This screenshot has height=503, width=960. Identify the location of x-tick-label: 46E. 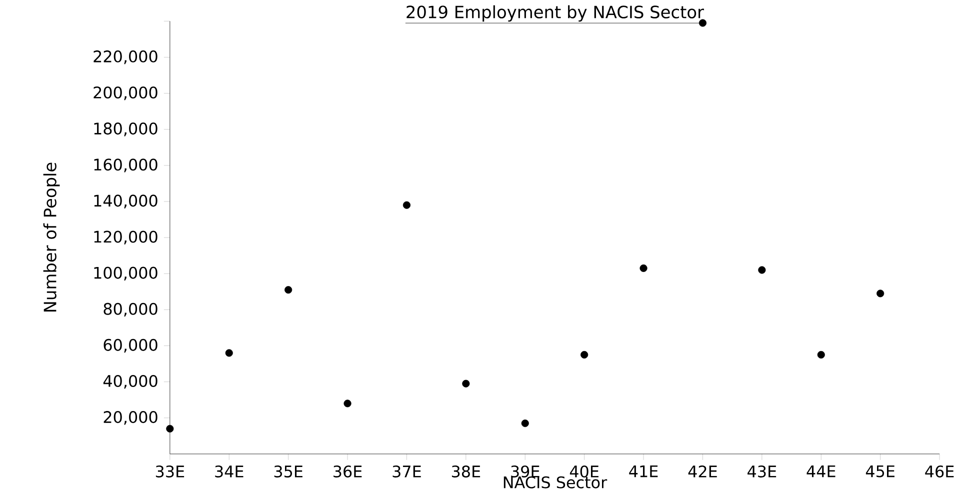
(939, 471).